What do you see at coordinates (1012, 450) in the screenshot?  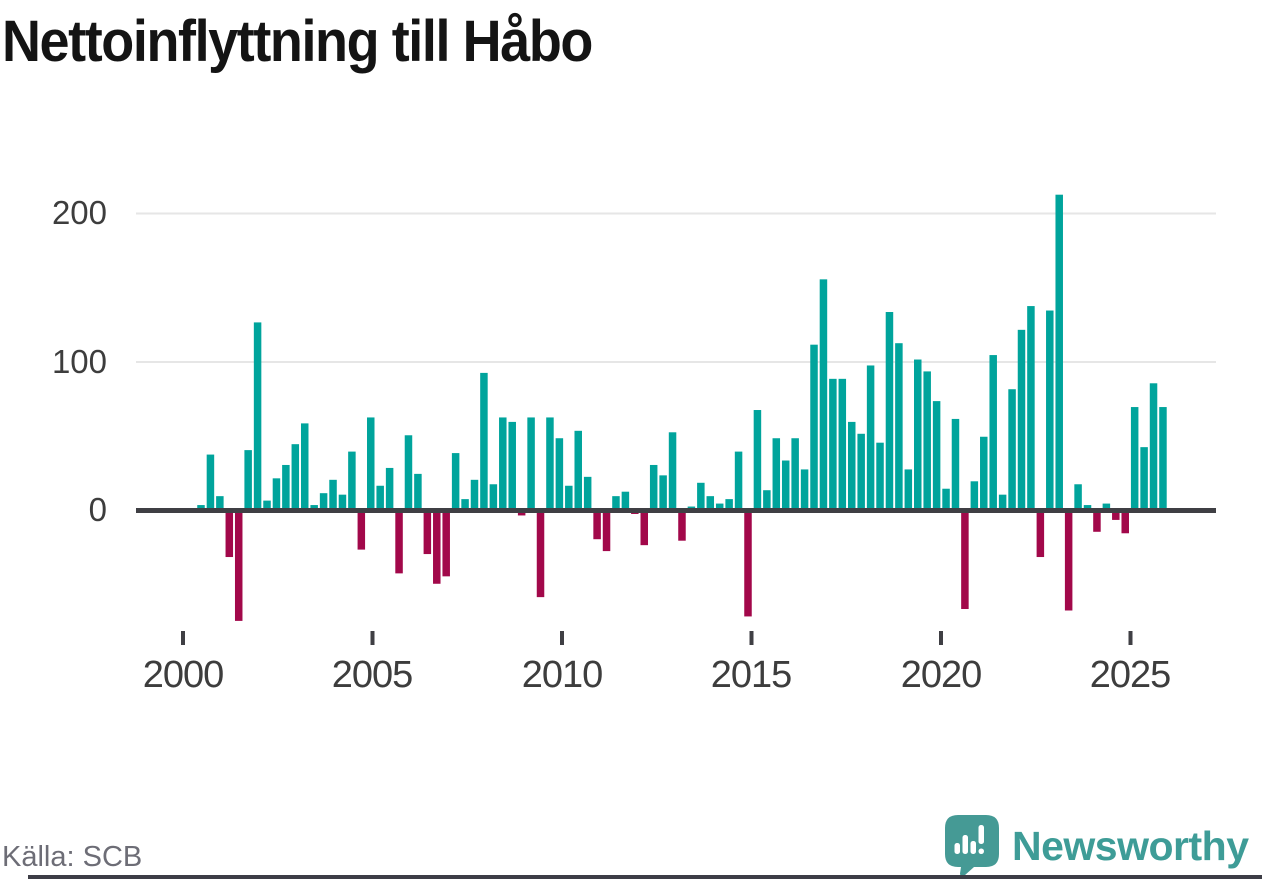 I see `bar-2021-q4` at bounding box center [1012, 450].